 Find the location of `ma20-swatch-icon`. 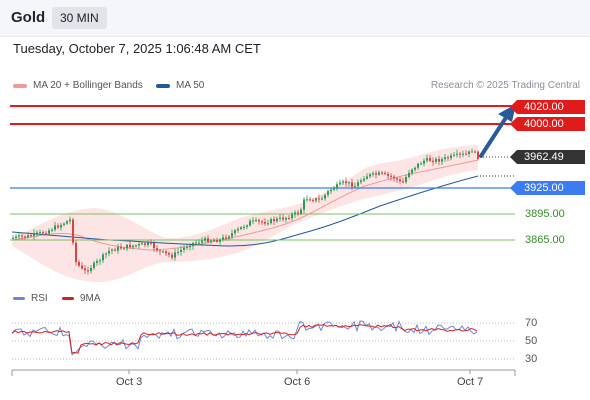

ma20-swatch-icon is located at coordinates (20, 85).